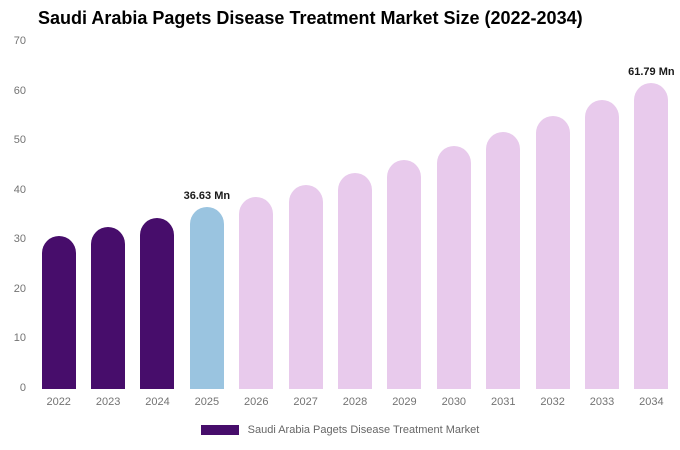  Describe the element at coordinates (13, 214) in the screenshot. I see `y-axis: 0 10 20 30 40 50 60 70` at that location.